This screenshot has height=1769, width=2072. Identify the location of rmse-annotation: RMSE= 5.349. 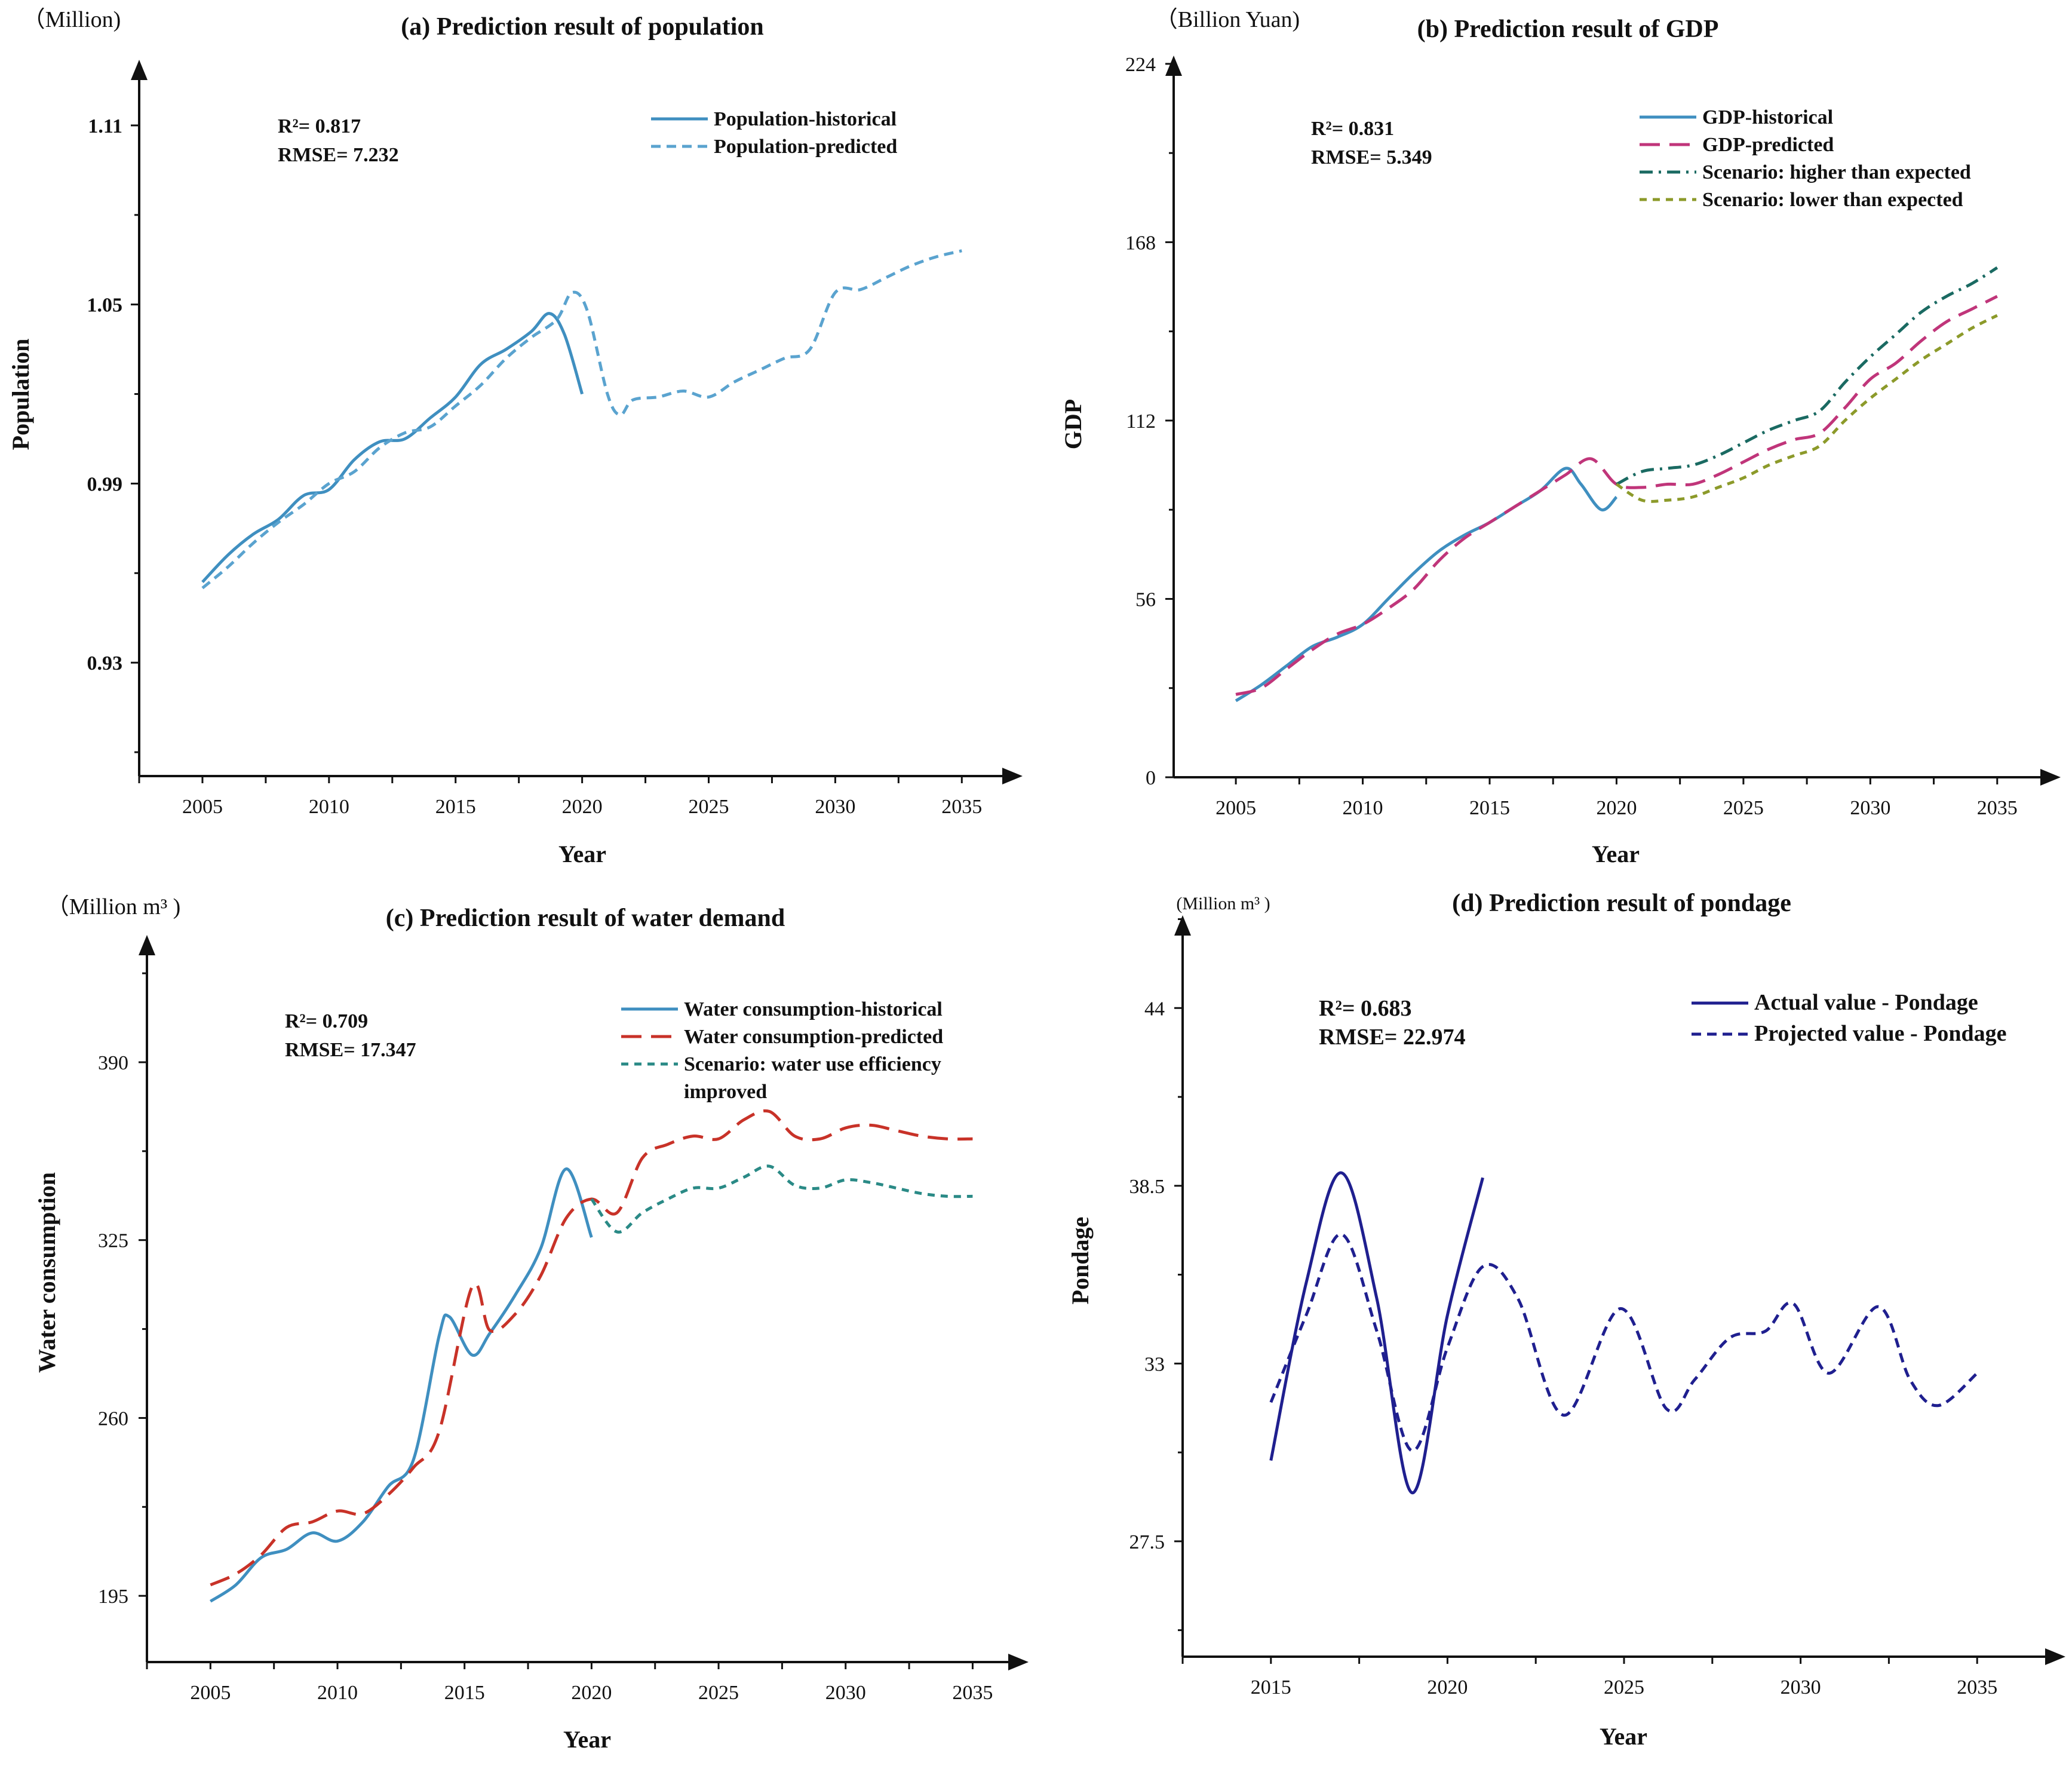
(1371, 157).